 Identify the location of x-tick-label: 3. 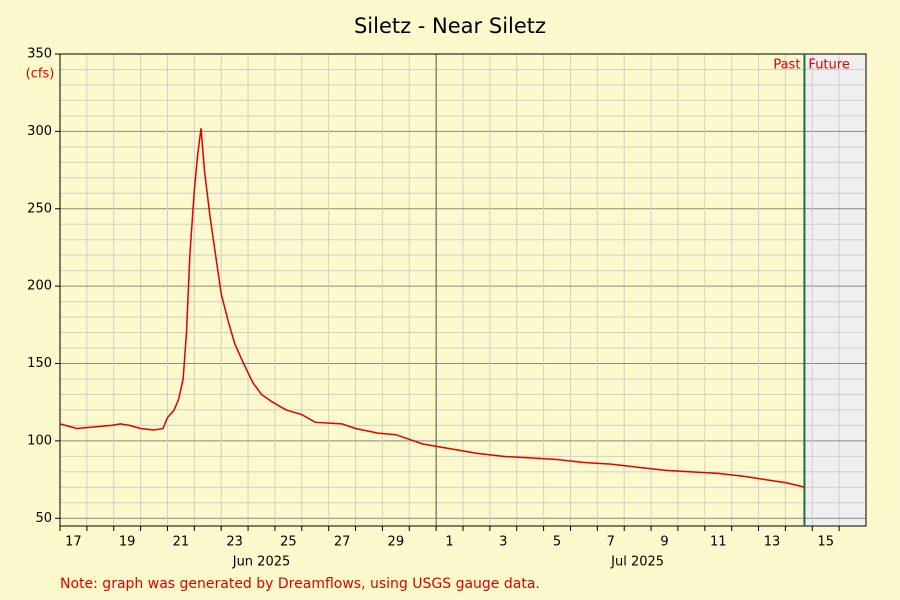
(503, 542).